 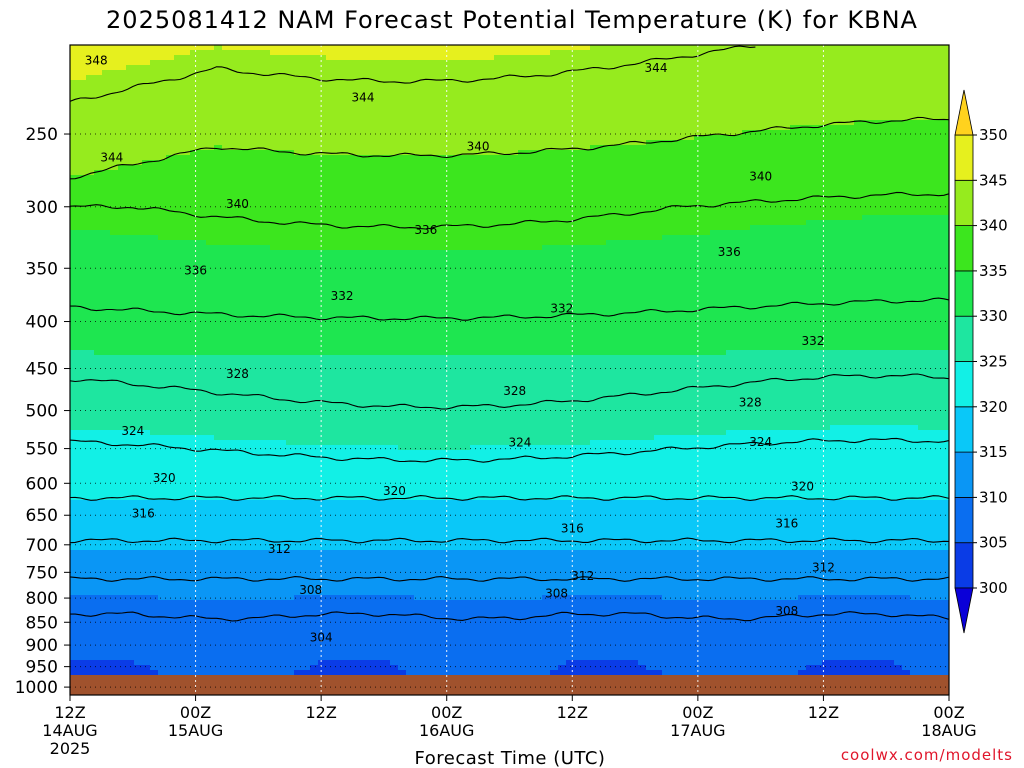 I want to click on y-tick-label: 500, so click(x=42, y=412).